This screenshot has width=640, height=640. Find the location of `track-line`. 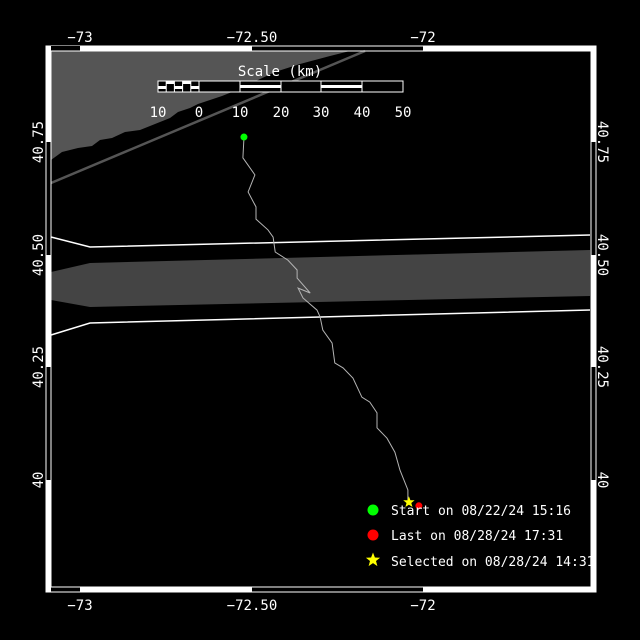

track-line is located at coordinates (325, 318).